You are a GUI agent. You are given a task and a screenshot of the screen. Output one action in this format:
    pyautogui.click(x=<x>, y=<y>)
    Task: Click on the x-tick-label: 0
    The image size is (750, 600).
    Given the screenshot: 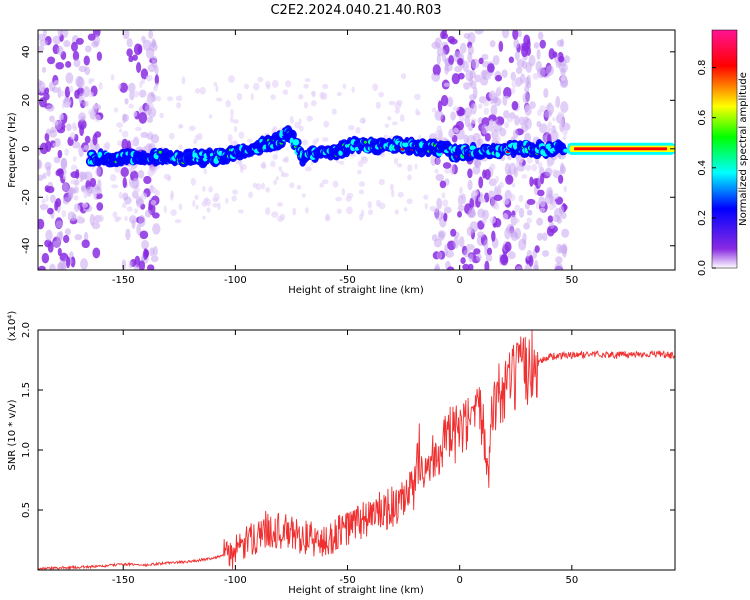 What is the action you would take?
    pyautogui.click(x=459, y=280)
    